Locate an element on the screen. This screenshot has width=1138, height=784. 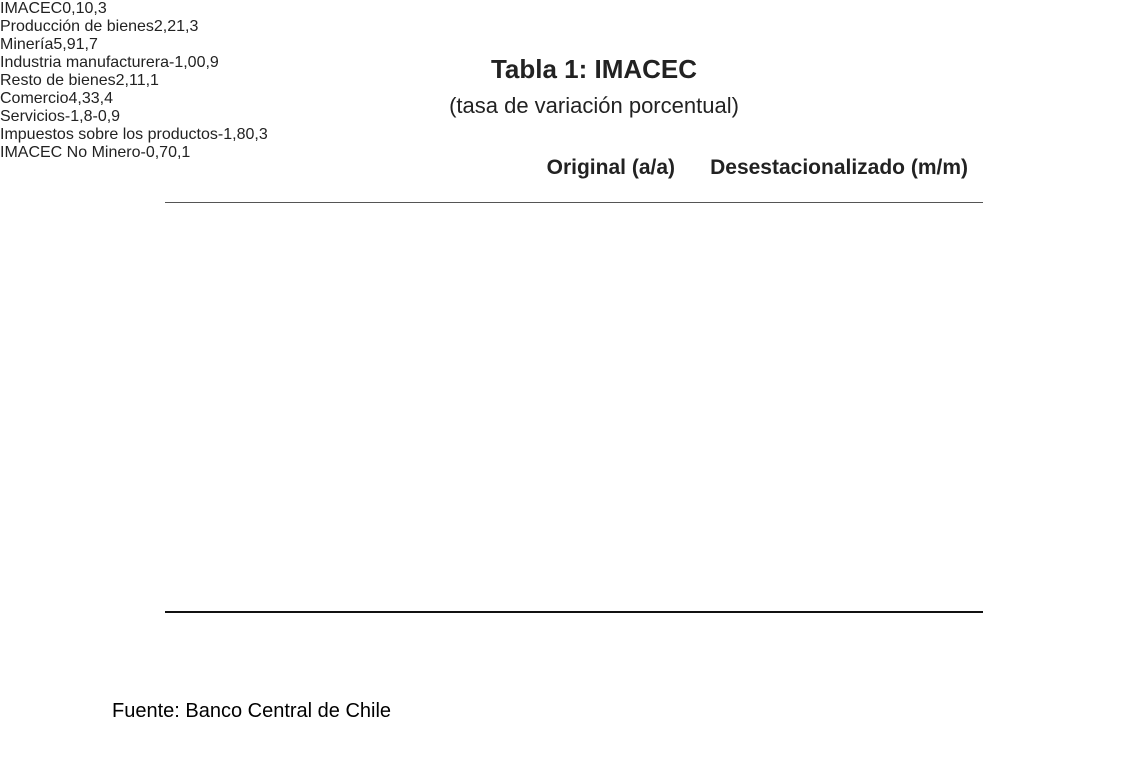
row-label: Comercio is located at coordinates (34, 98).